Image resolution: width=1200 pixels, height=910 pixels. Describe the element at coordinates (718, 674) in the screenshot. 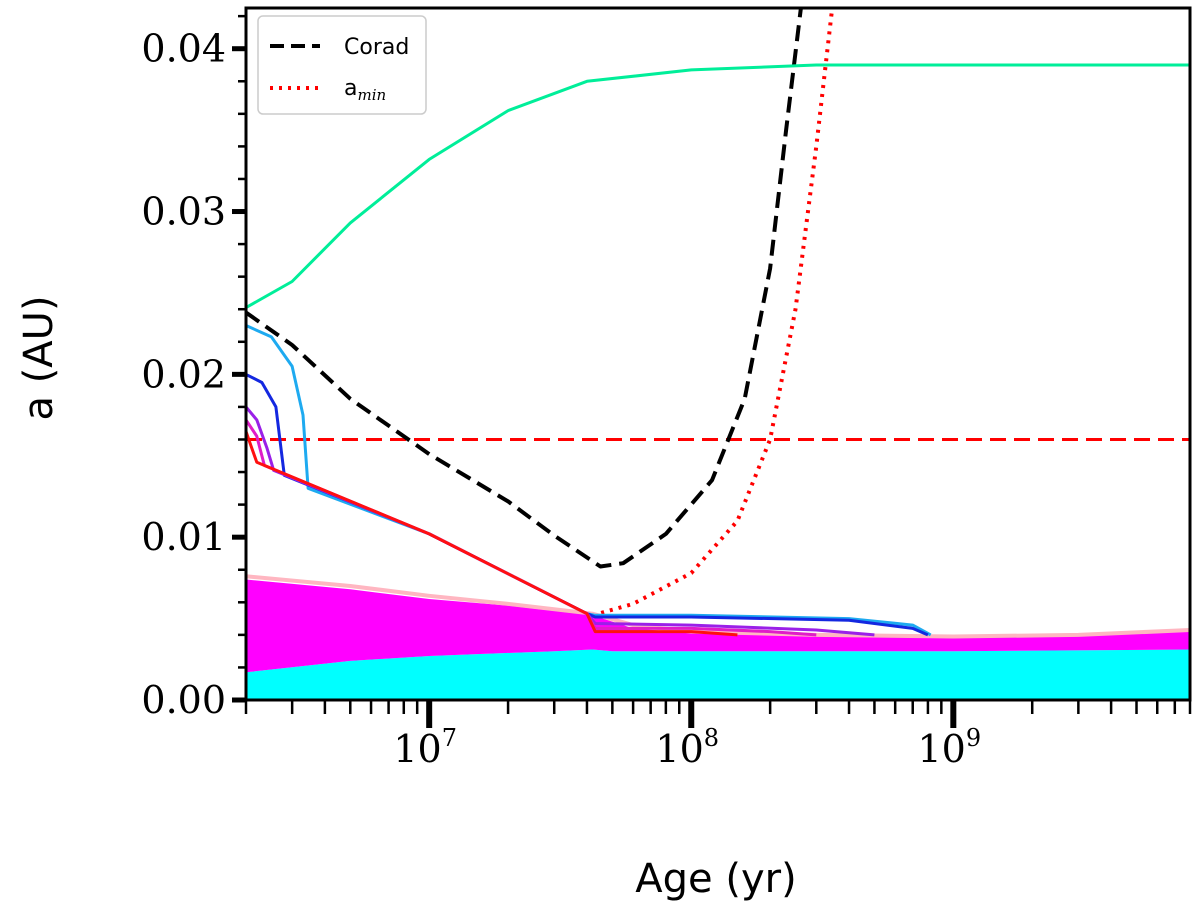

I see `band-inner-region` at that location.